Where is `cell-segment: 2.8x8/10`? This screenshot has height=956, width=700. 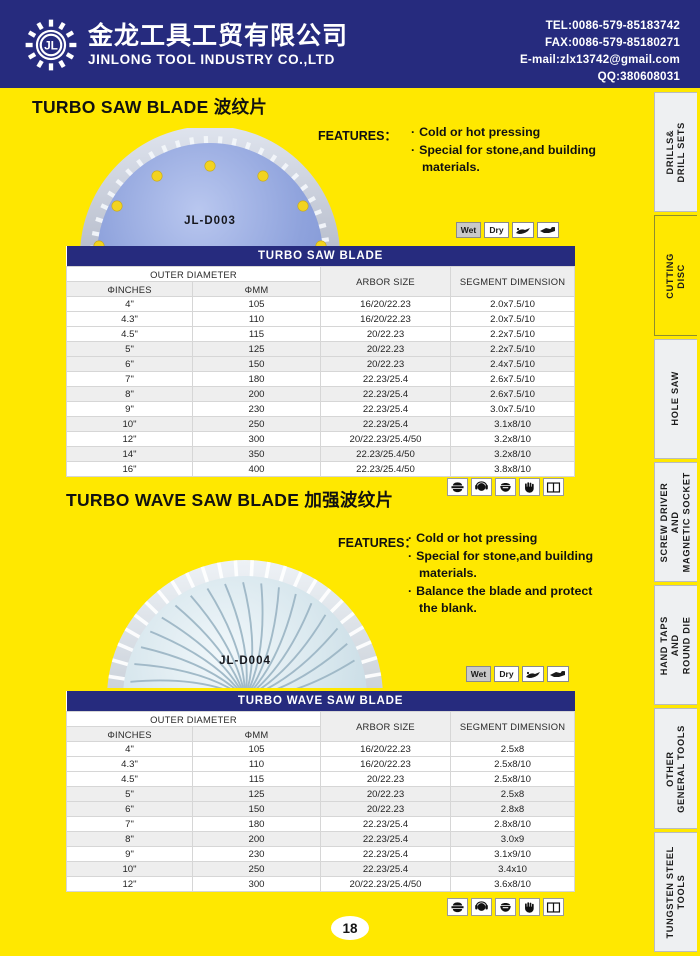
cell-segment: 2.8x8/10 is located at coordinates (512, 824).